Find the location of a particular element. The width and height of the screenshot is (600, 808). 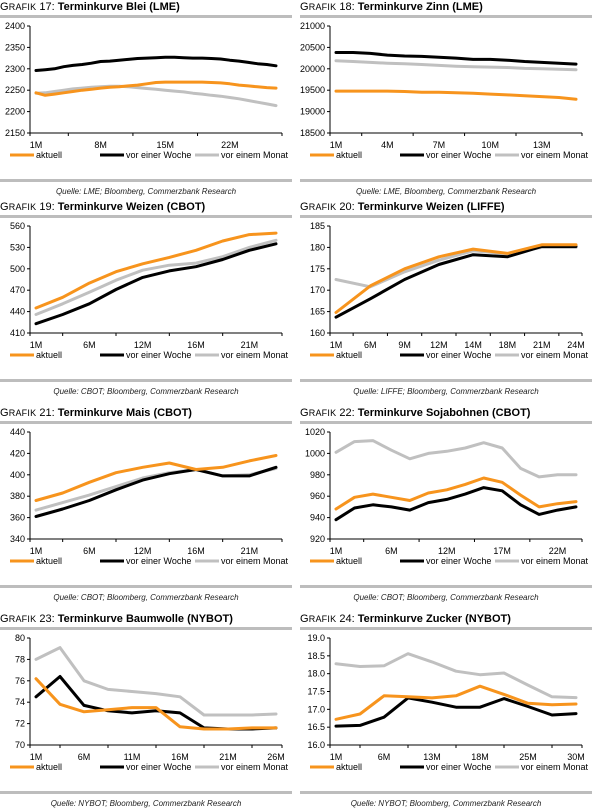

y-tick-label: 160 is located at coordinates (317, 333).